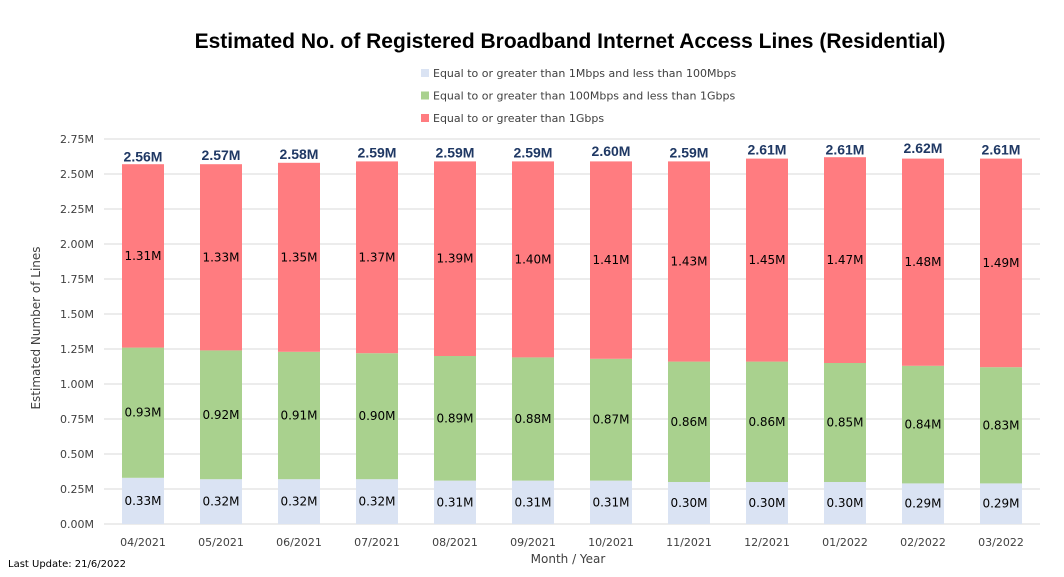 The height and width of the screenshot is (577, 1064). Describe the element at coordinates (533, 542) in the screenshot. I see `x-tick-label: 09/2021` at that location.